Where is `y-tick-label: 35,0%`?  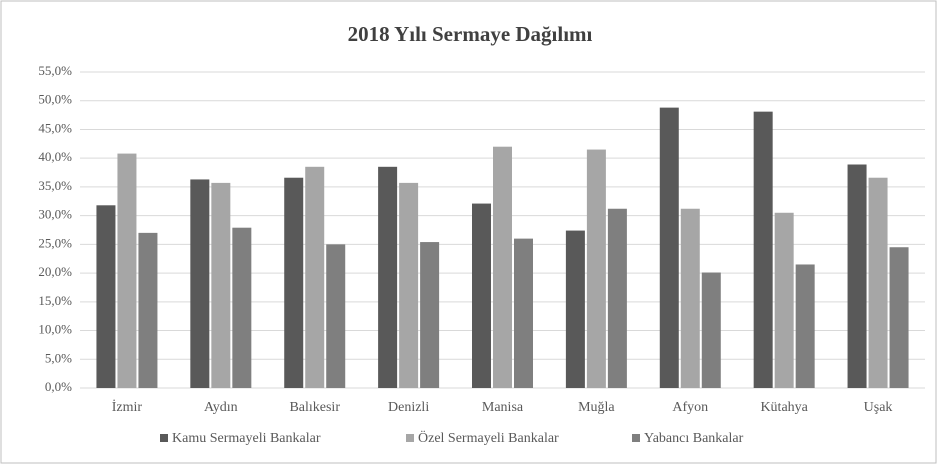 y-tick-label: 35,0% is located at coordinates (55, 185).